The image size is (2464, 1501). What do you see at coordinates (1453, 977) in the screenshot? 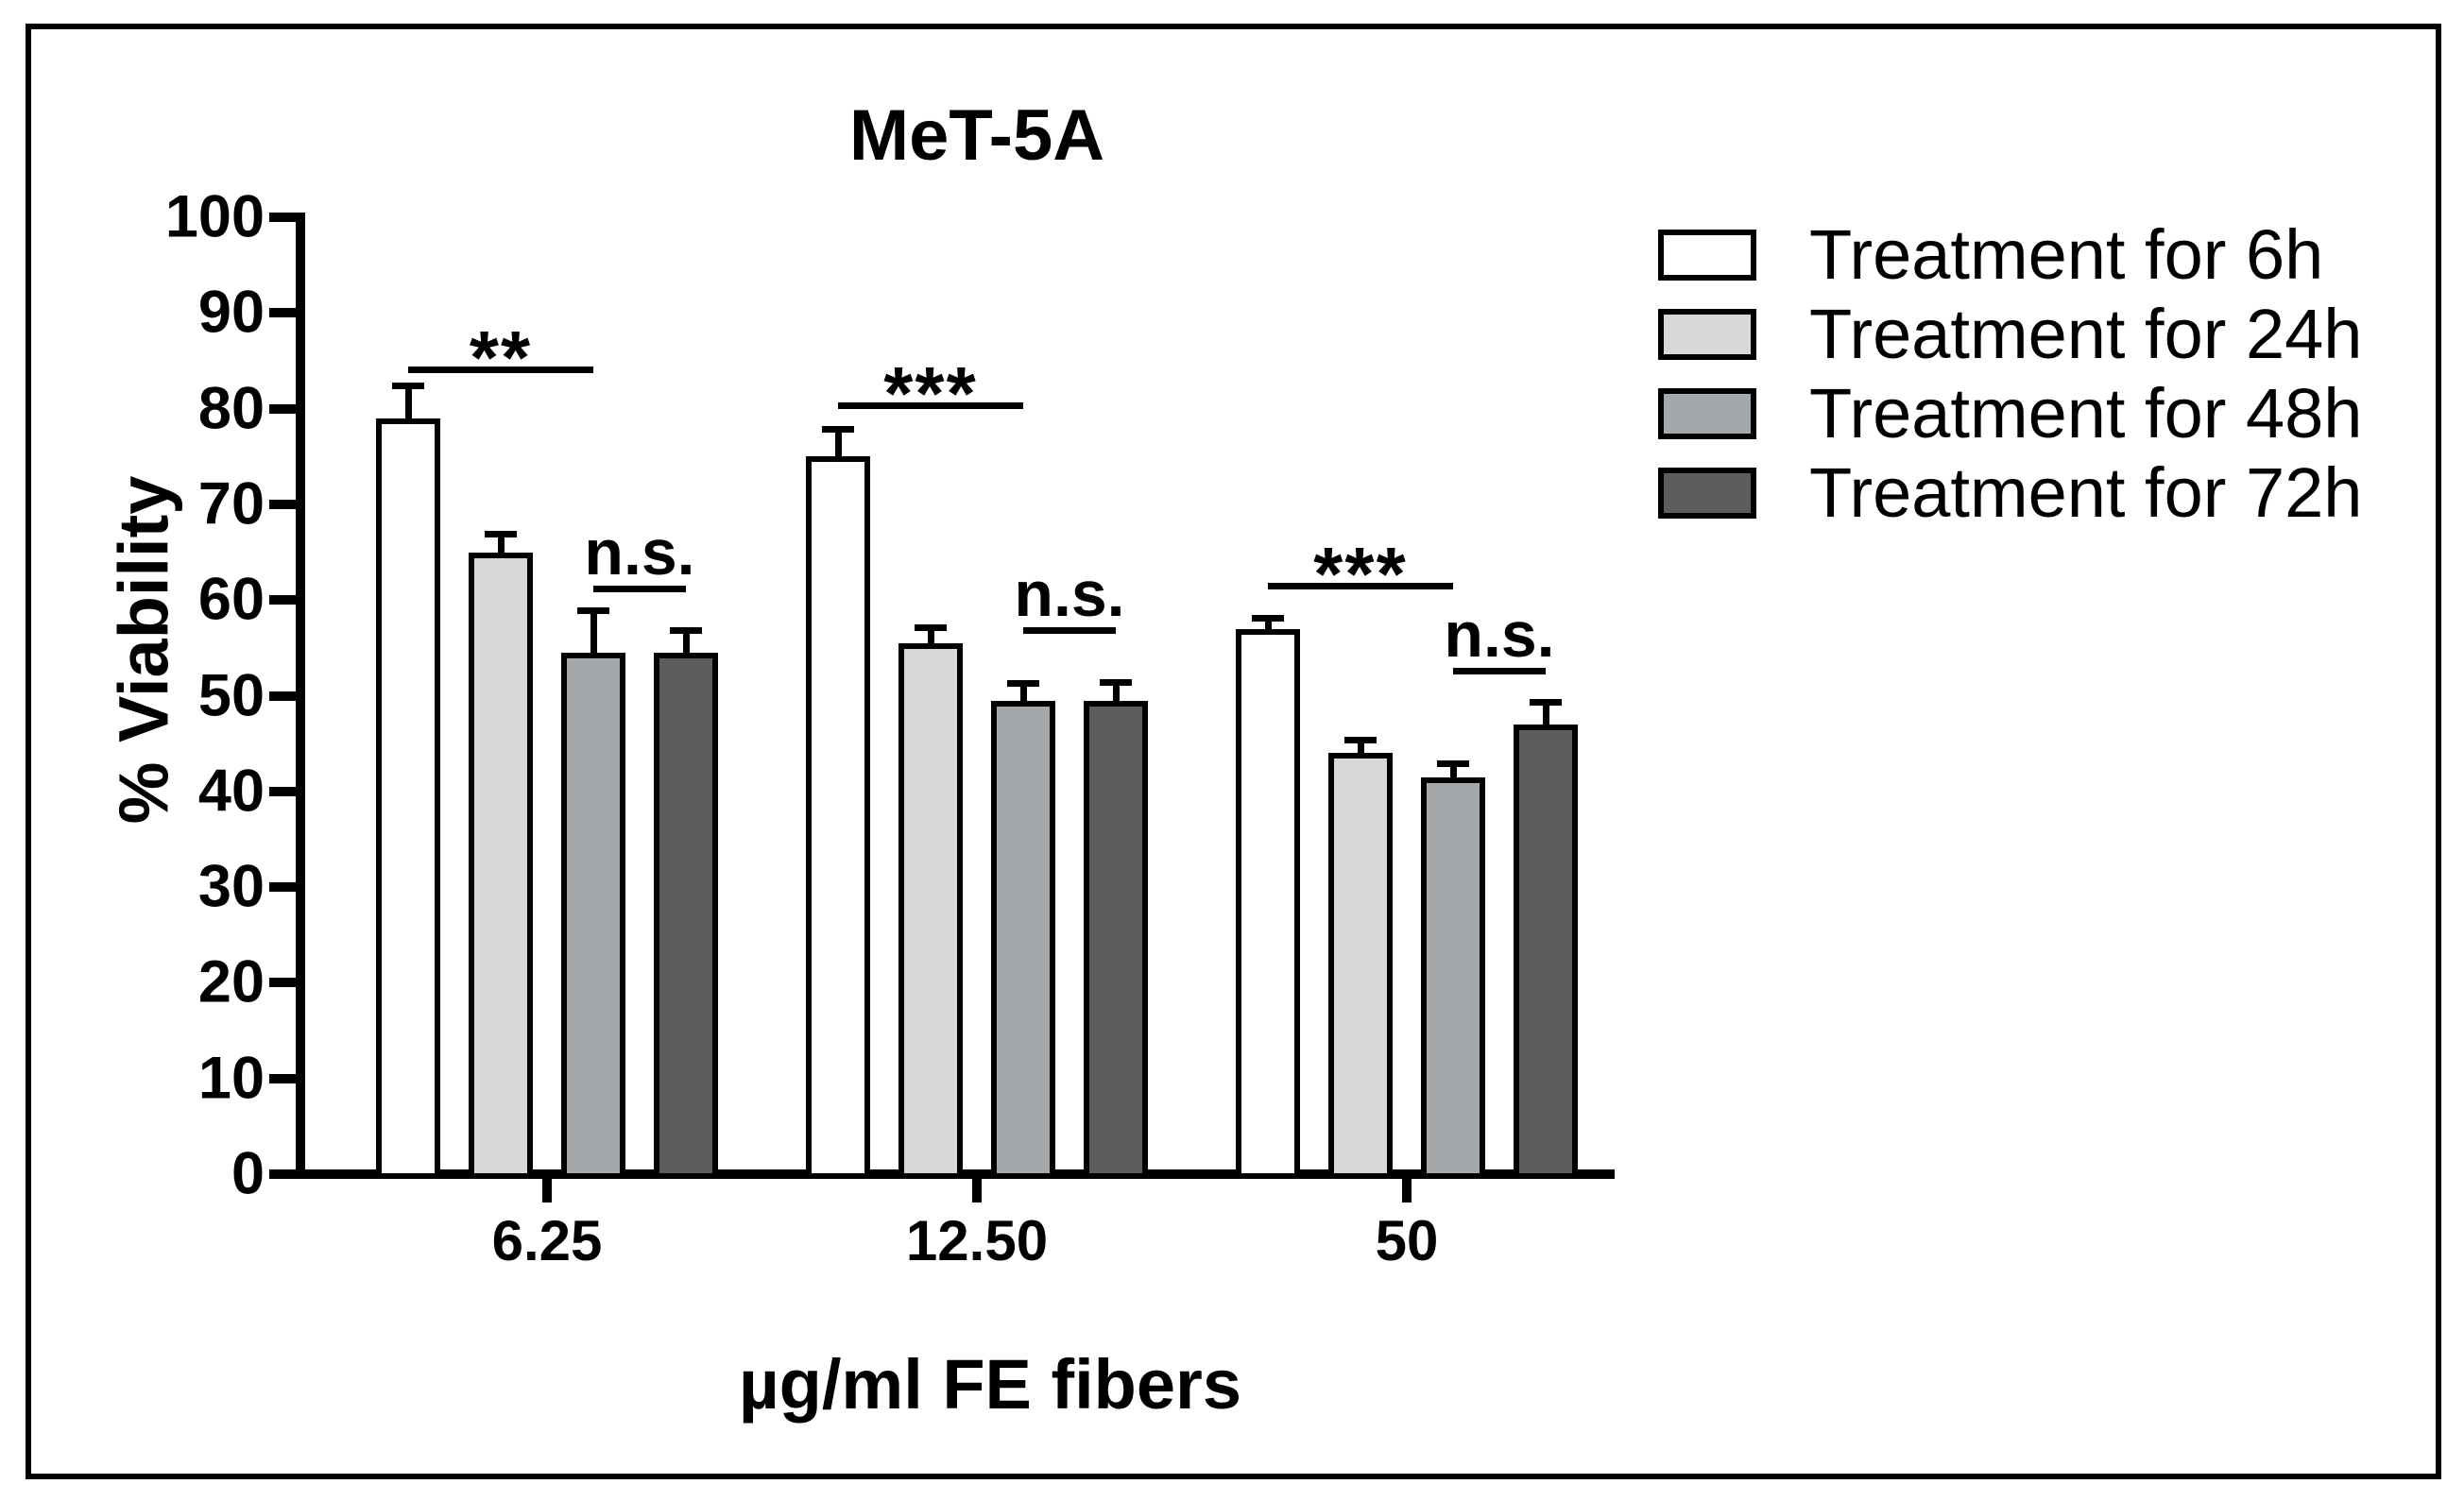
I see `bar-50-treatment-for-48h` at bounding box center [1453, 977].